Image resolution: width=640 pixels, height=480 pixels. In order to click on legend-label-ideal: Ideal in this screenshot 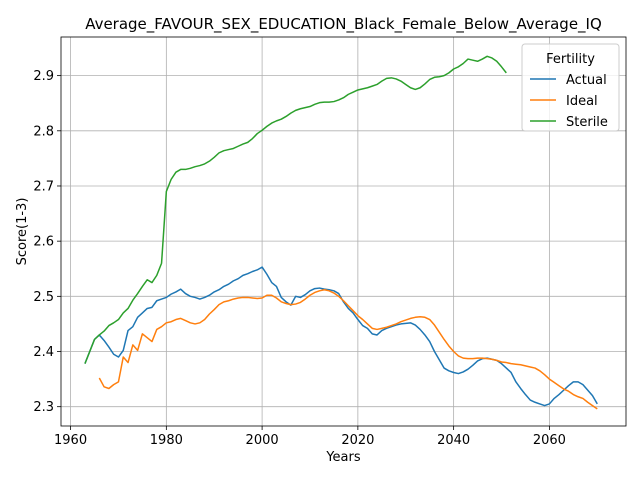, I will do `click(582, 101)`.